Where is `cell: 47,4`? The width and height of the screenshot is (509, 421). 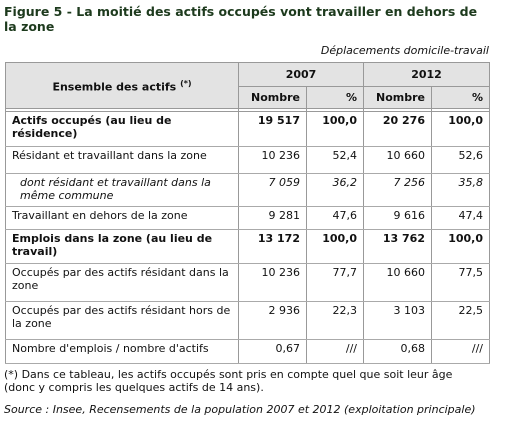 cell: 47,4 is located at coordinates (460, 218).